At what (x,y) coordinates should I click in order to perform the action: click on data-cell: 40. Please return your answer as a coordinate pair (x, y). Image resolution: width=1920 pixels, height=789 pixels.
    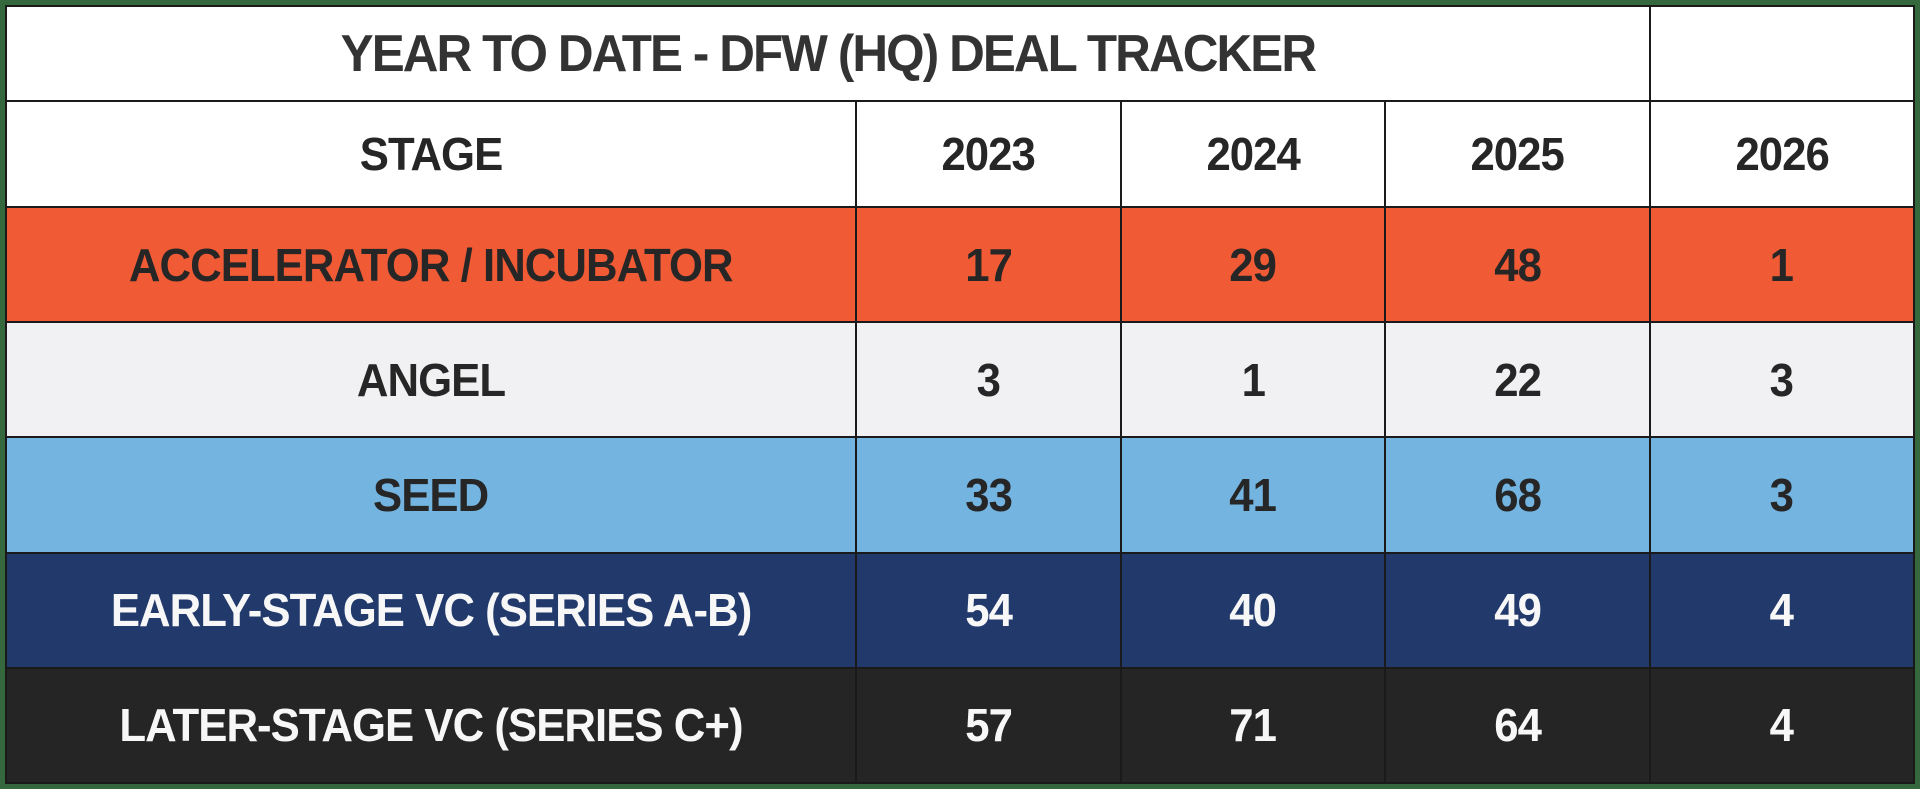
    Looking at the image, I should click on (1253, 610).